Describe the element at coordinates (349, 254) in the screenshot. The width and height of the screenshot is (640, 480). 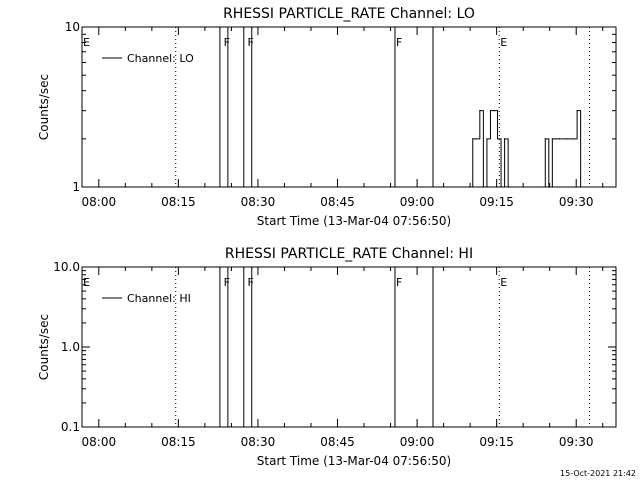
I see `chart-title: RHESSI PARTICLE_RATE Channel: HI` at that location.